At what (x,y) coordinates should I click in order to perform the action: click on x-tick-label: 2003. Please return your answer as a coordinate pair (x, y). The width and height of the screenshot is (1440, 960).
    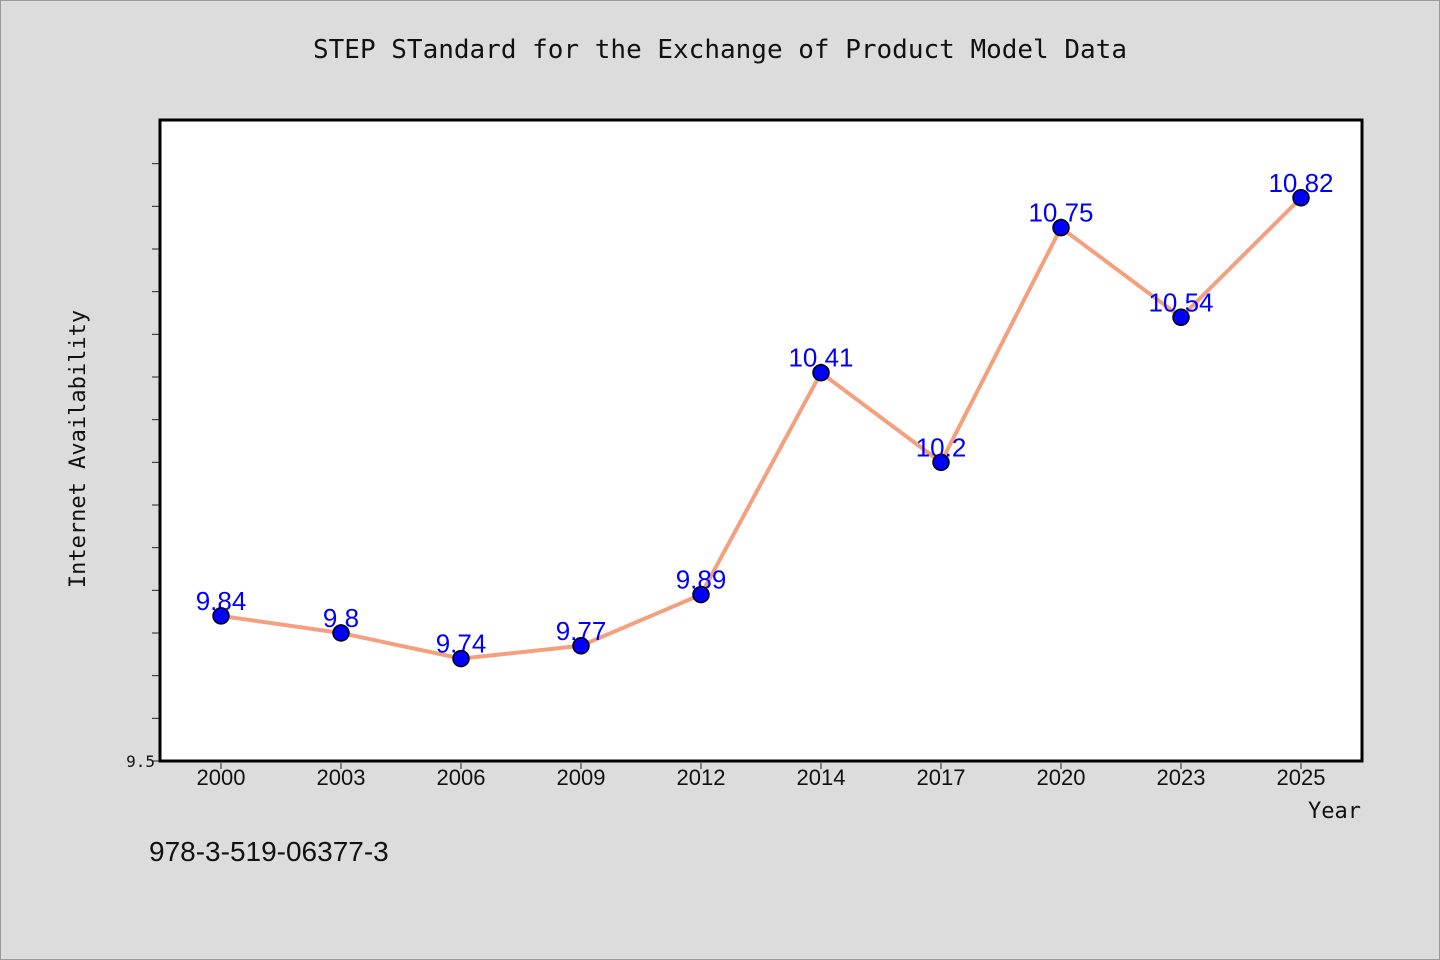
    Looking at the image, I should click on (341, 777).